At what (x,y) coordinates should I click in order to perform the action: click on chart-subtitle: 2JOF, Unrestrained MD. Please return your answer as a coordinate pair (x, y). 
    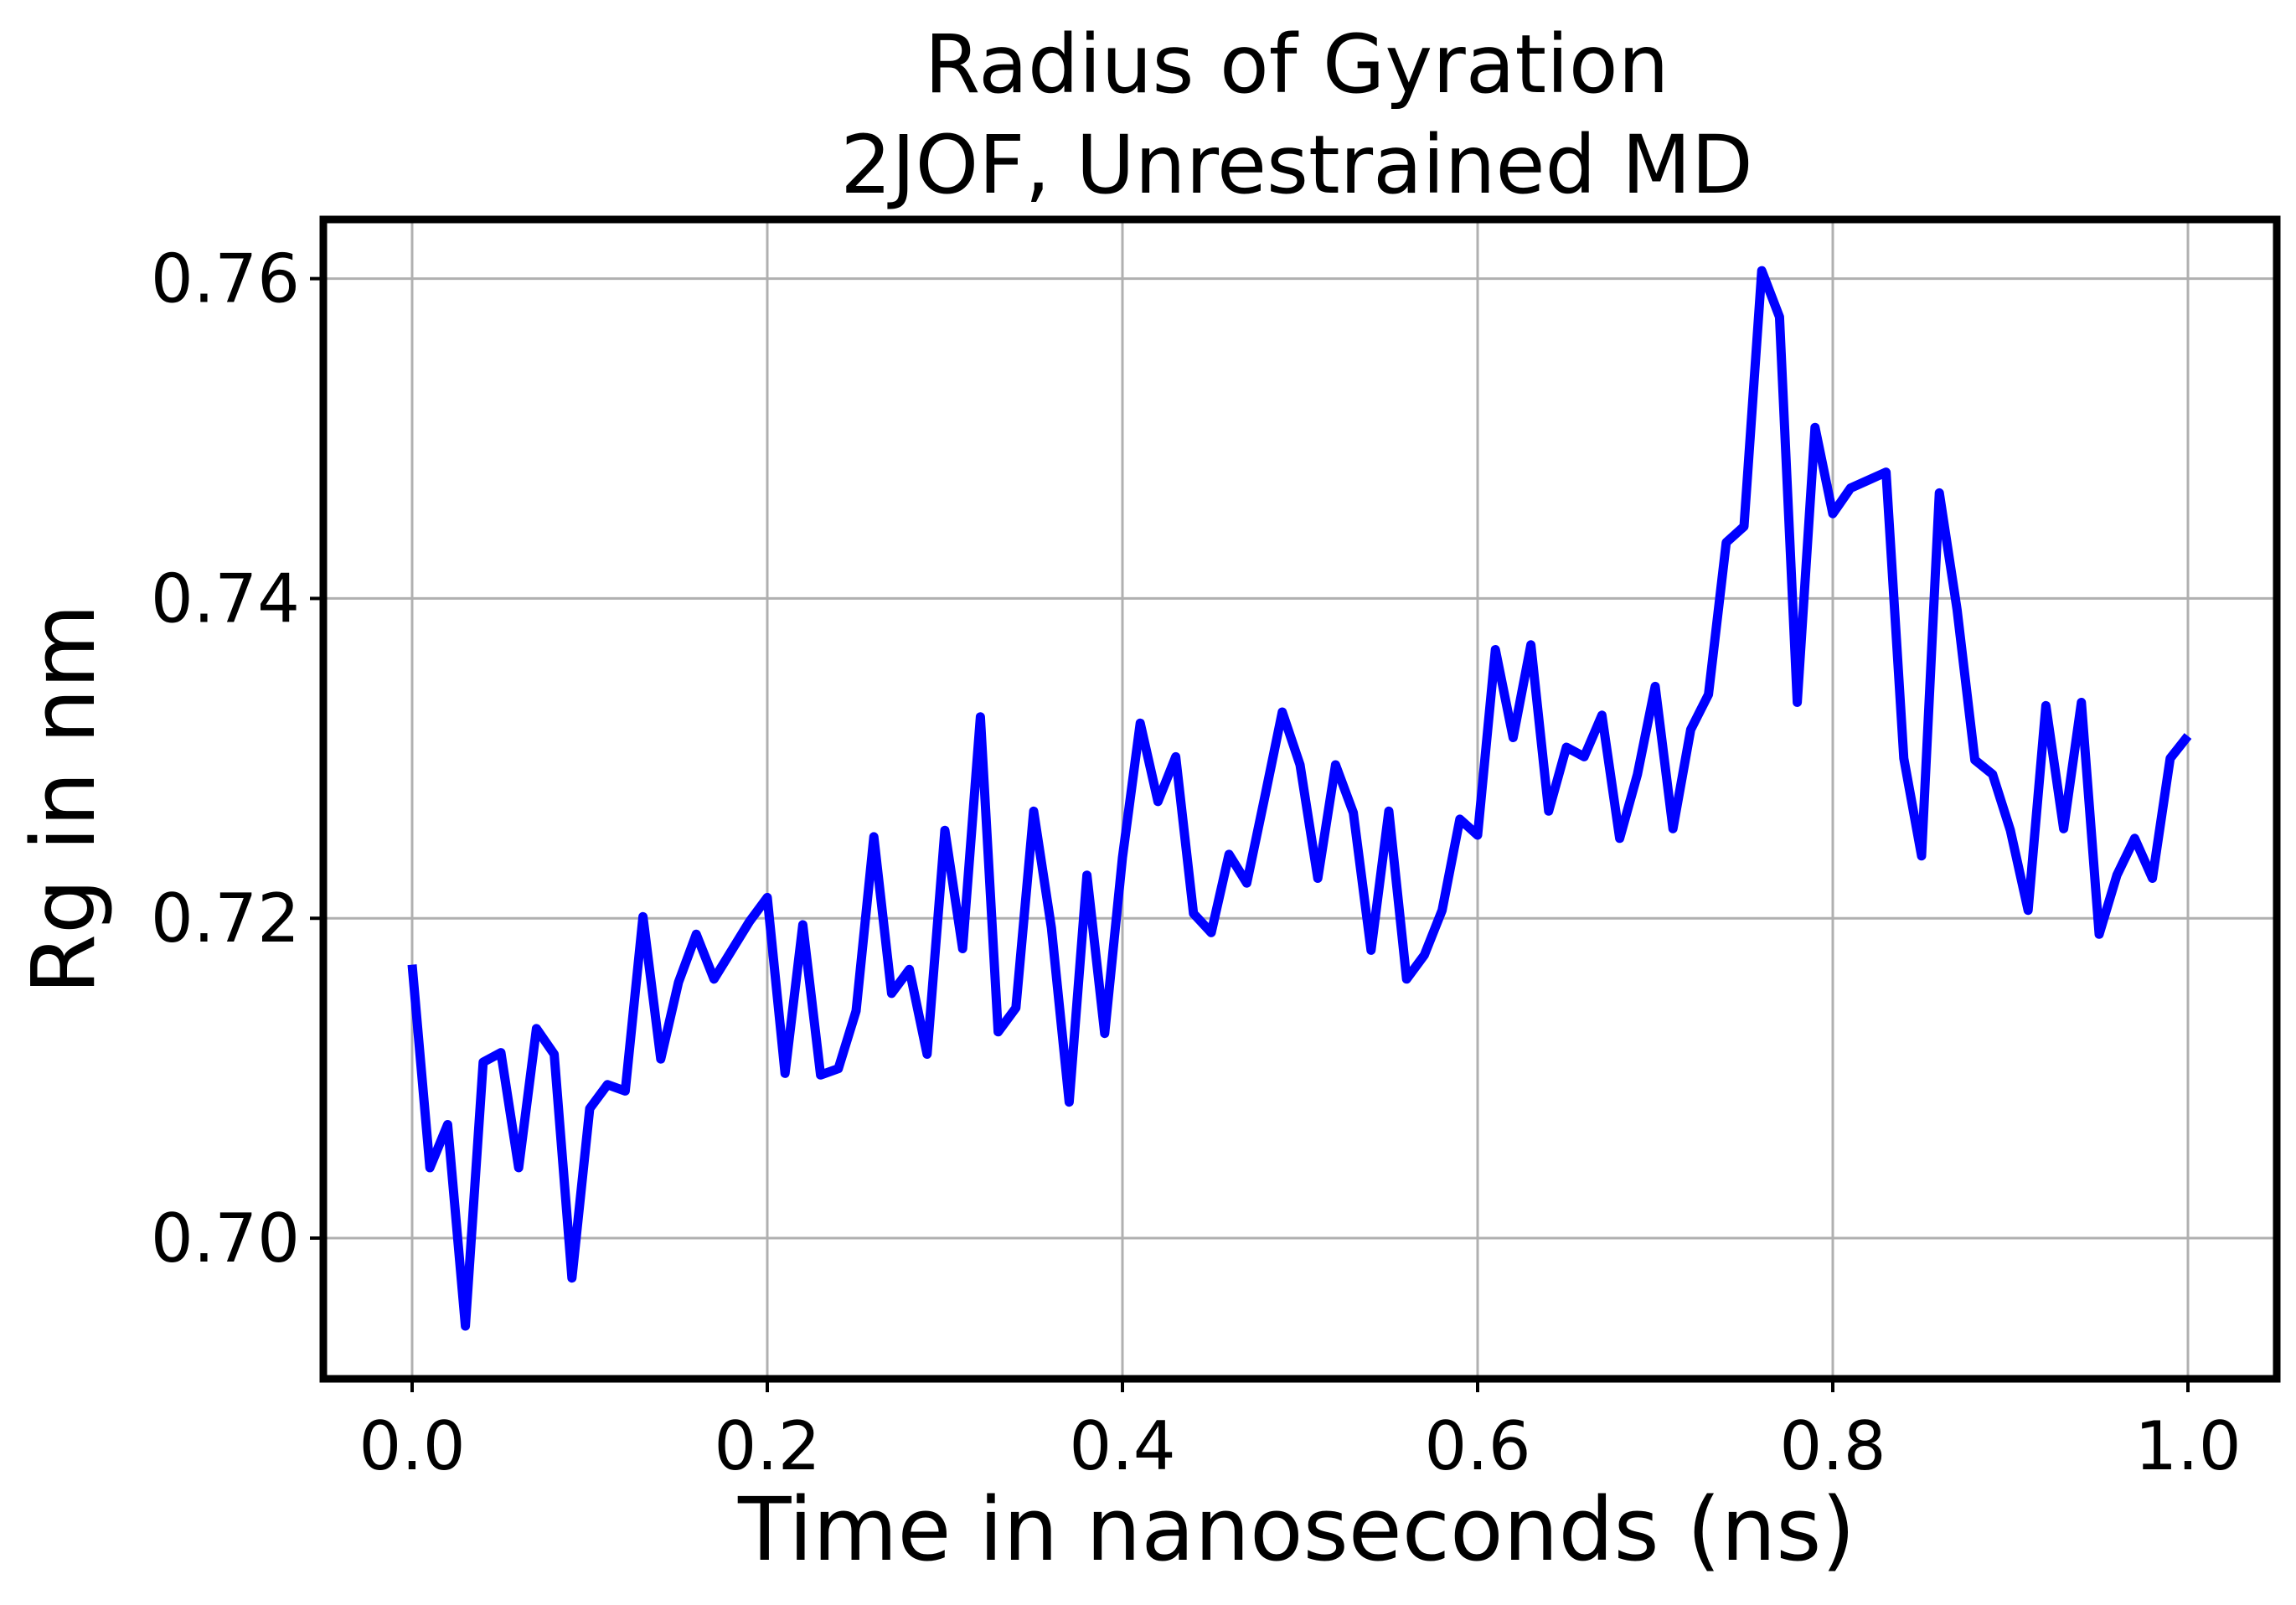
    Looking at the image, I should click on (1296, 165).